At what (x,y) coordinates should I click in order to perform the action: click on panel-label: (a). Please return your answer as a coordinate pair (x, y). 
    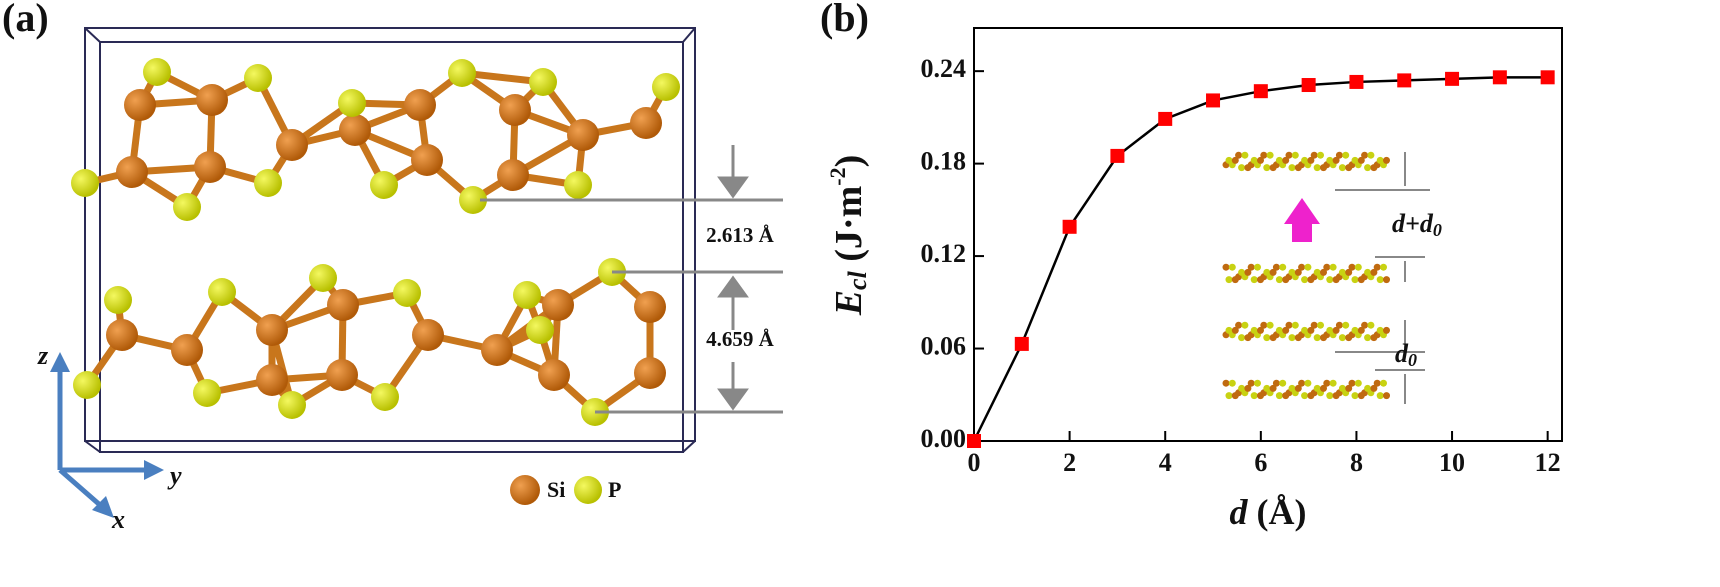
    Looking at the image, I should click on (25, 20).